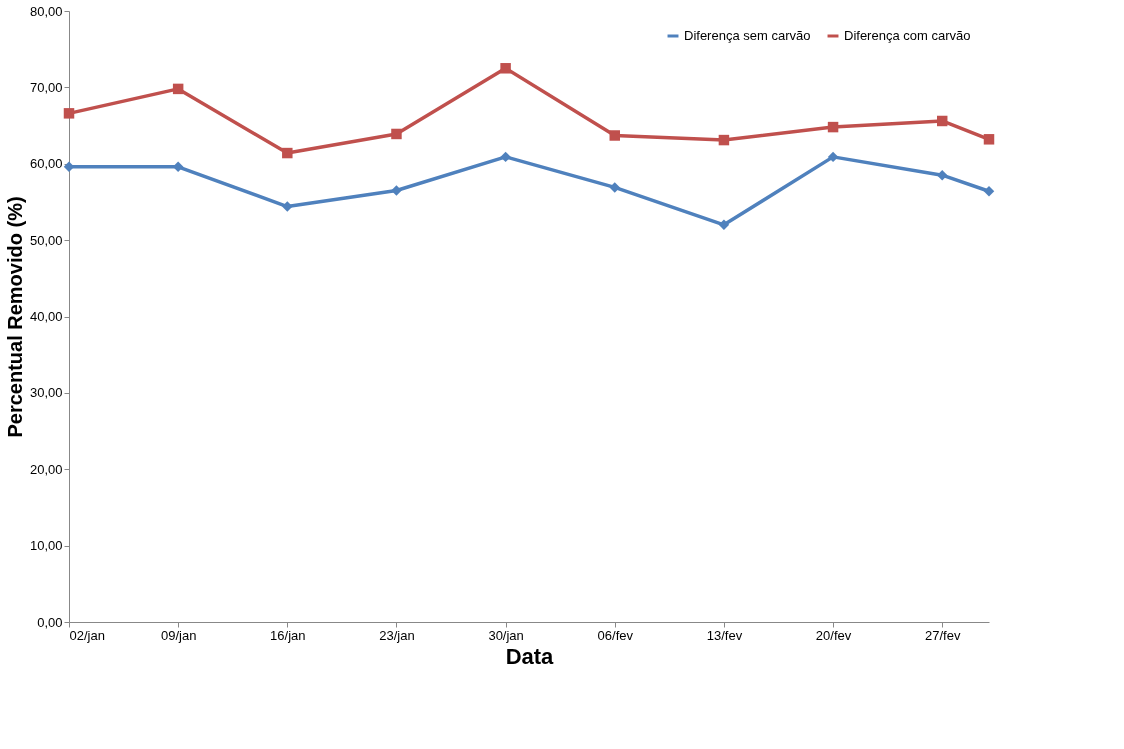 The width and height of the screenshot is (1124, 749). Describe the element at coordinates (943, 635) in the screenshot. I see `x-tick-label: 27/fev` at that location.